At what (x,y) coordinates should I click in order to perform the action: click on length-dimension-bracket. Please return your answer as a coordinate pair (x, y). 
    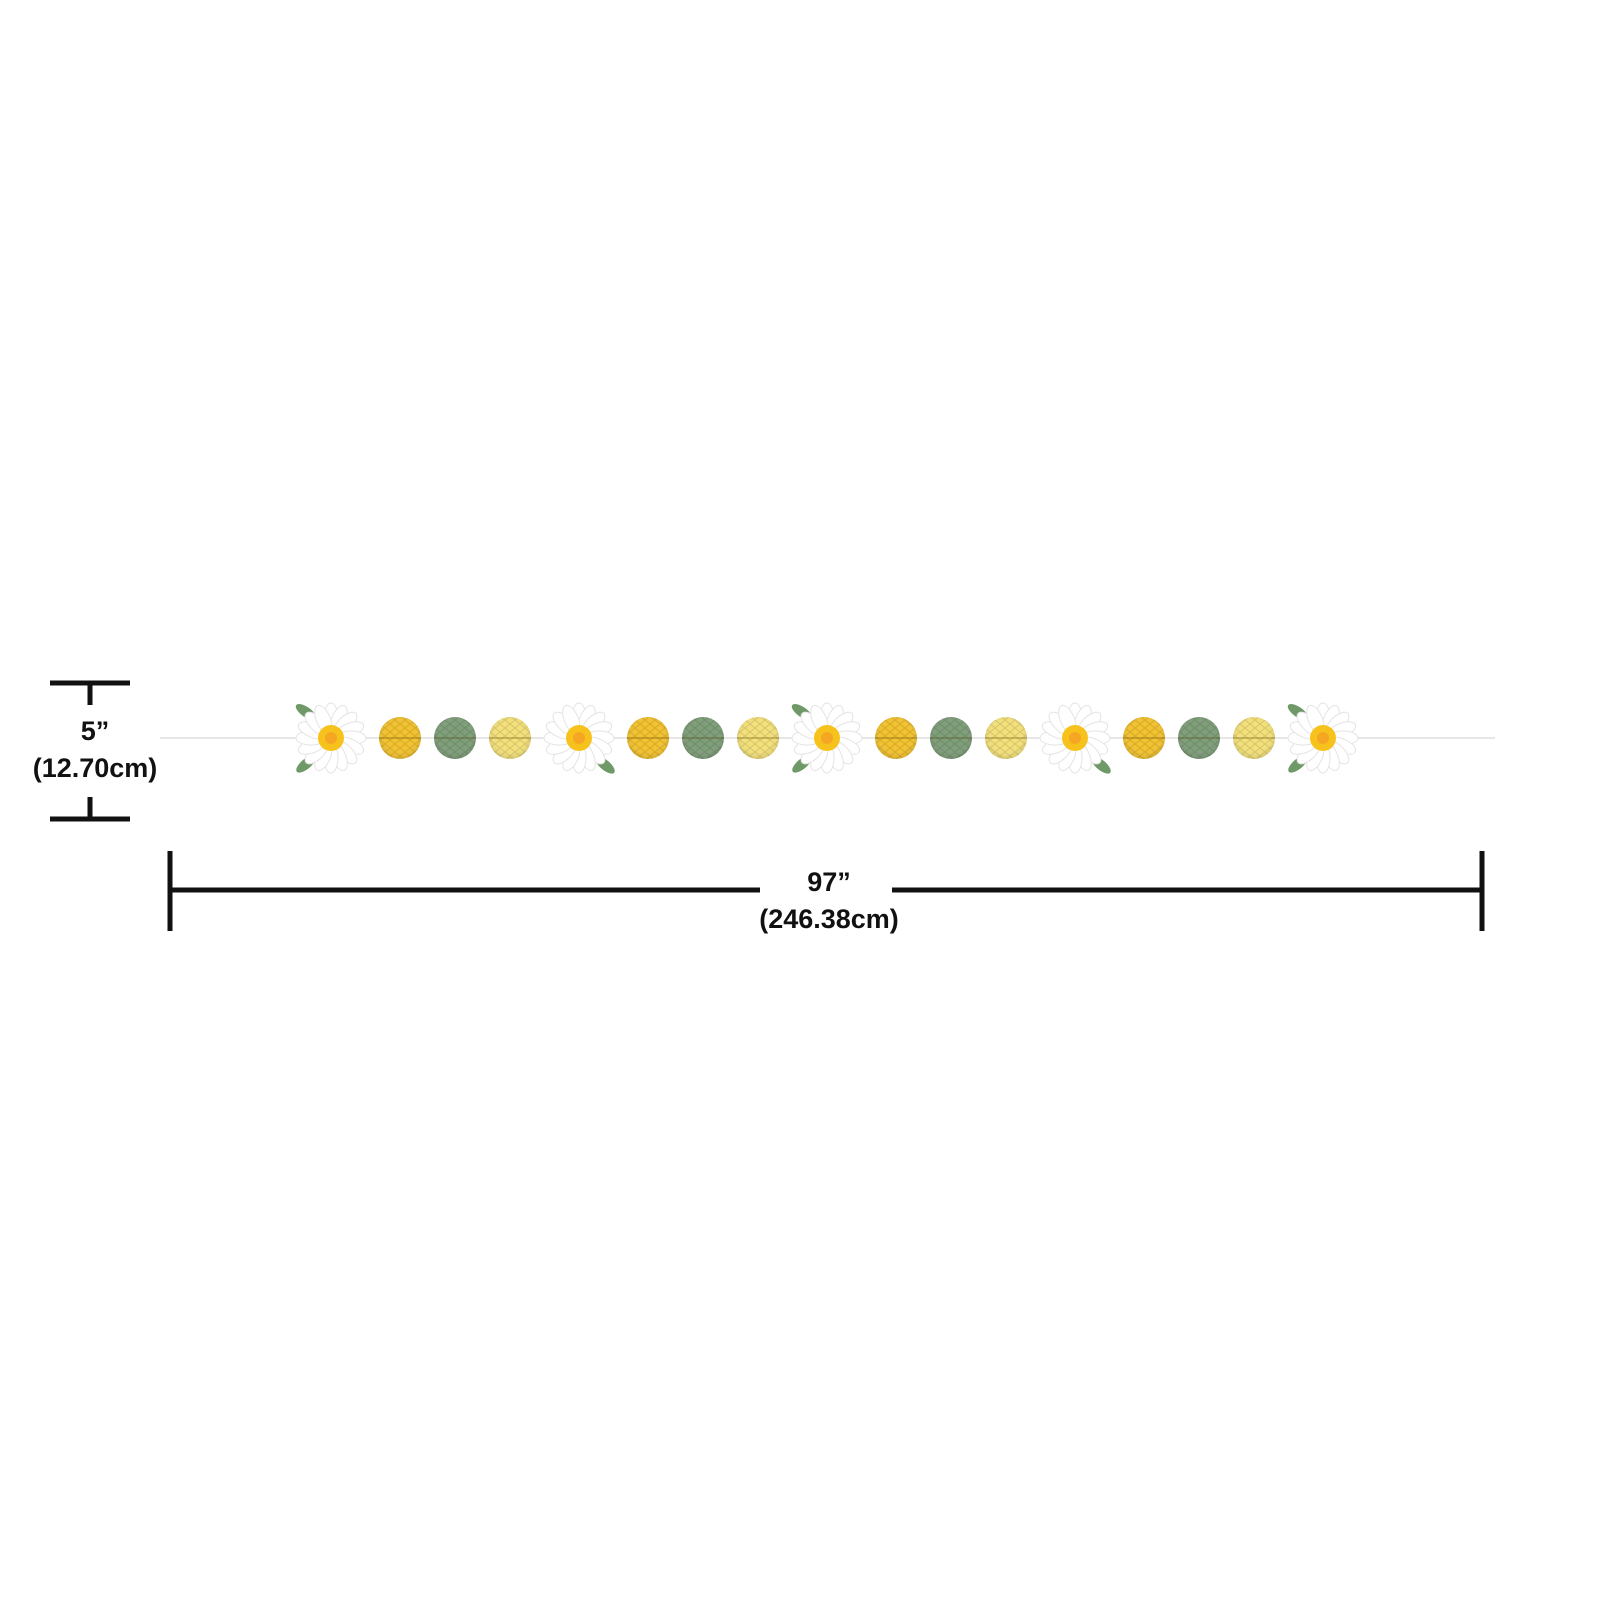
    Looking at the image, I should click on (826, 891).